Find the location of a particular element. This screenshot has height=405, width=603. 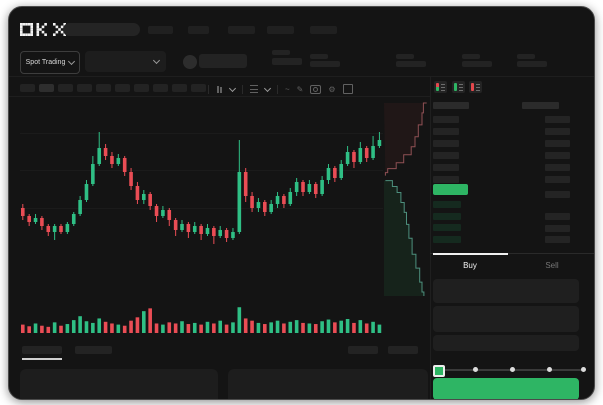

active-tab-underline is located at coordinates (42, 359).